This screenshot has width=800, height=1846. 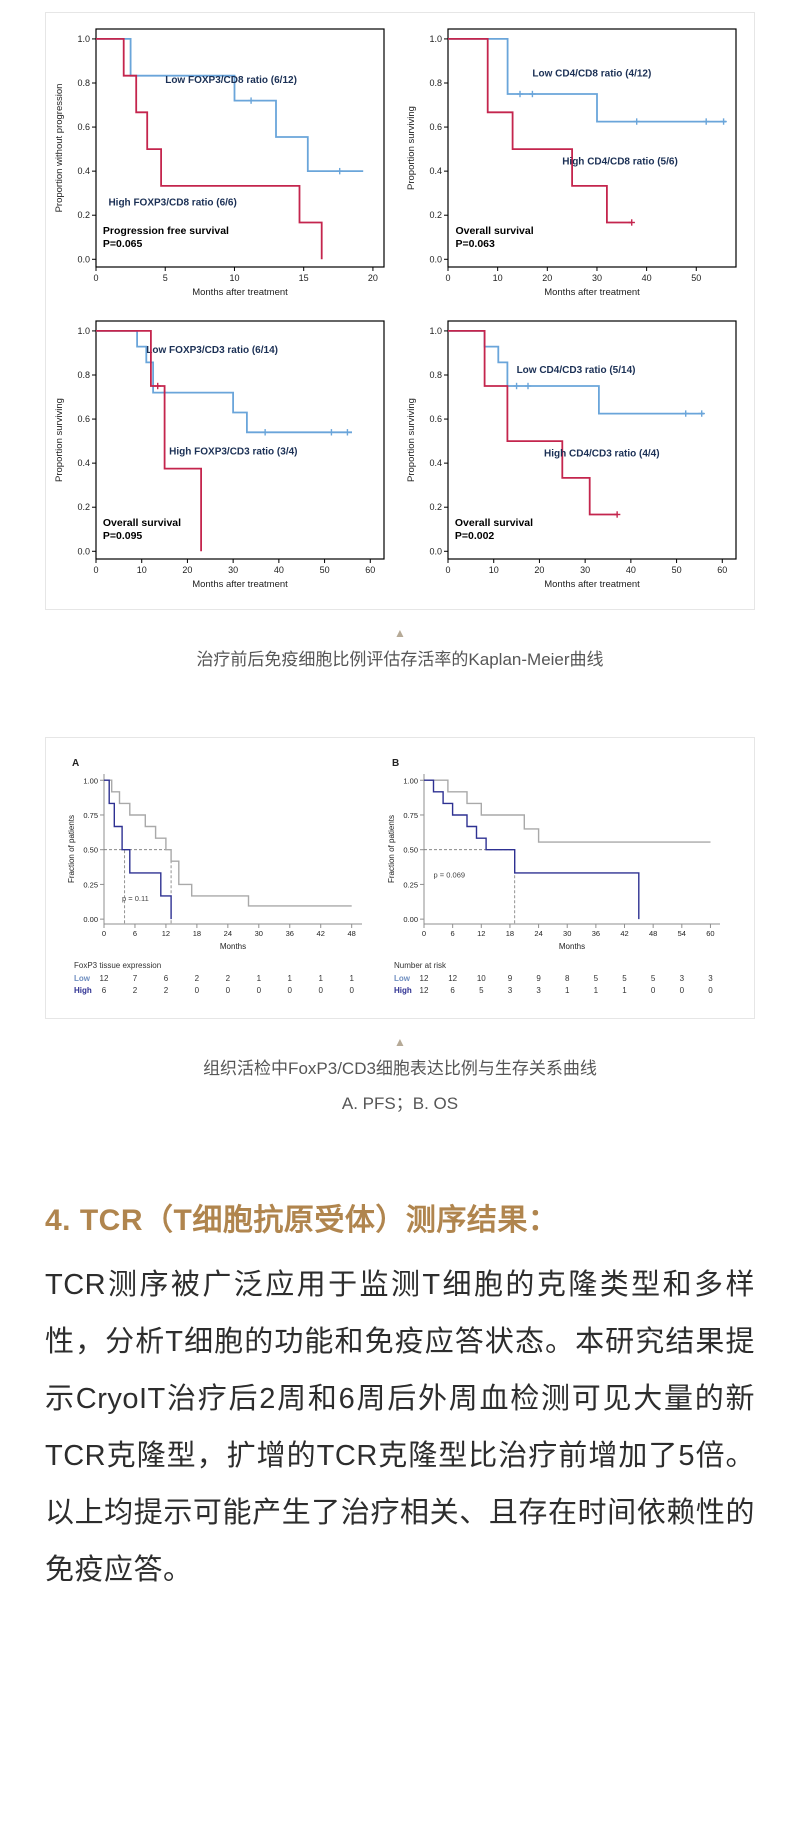 What do you see at coordinates (290, 933) in the screenshot?
I see `svg-text: 36` at bounding box center [290, 933].